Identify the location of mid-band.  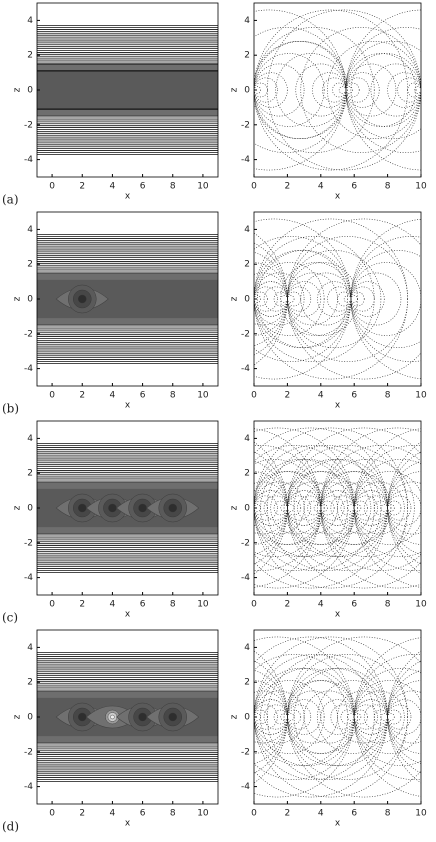
(127, 90).